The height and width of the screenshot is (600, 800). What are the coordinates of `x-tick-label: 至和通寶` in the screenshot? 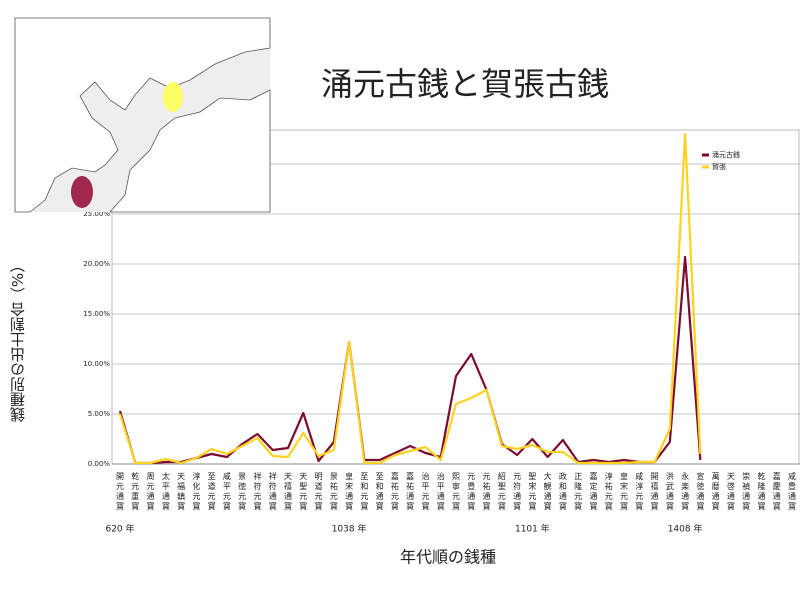 It's located at (379, 492).